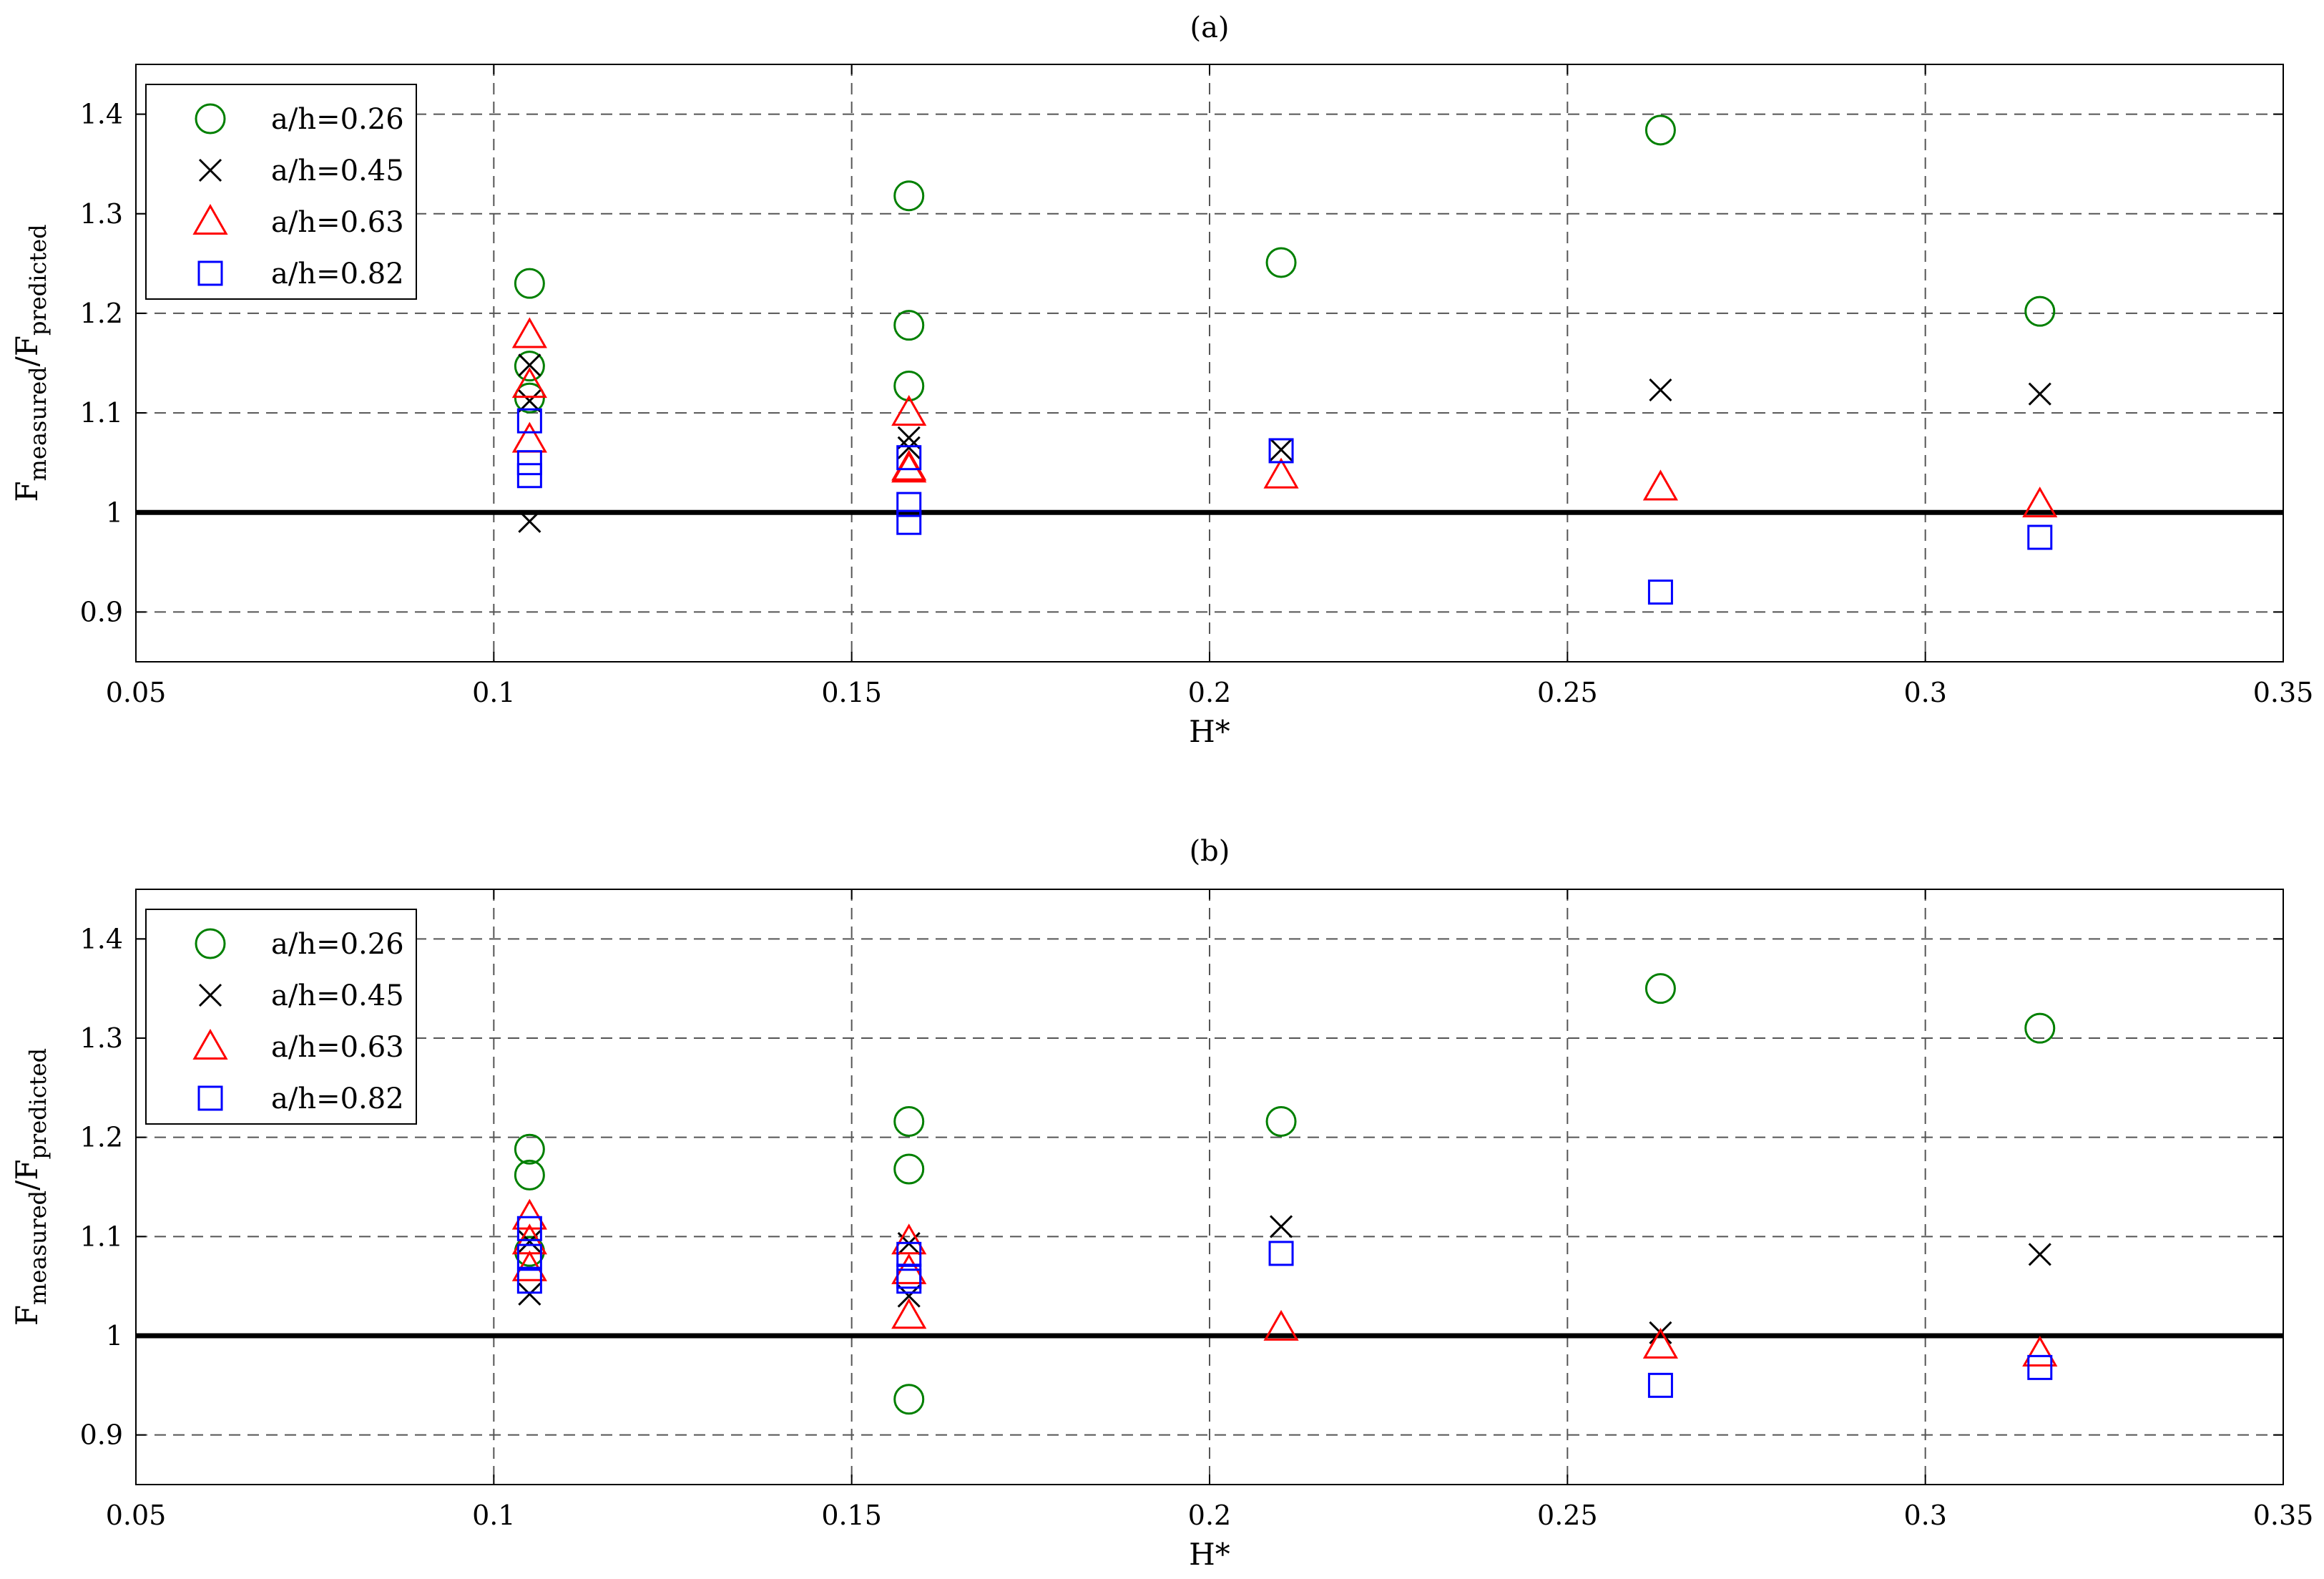 Image resolution: width=2324 pixels, height=1579 pixels. What do you see at coordinates (102, 413) in the screenshot?
I see `y-tick-label: 1.1` at bounding box center [102, 413].